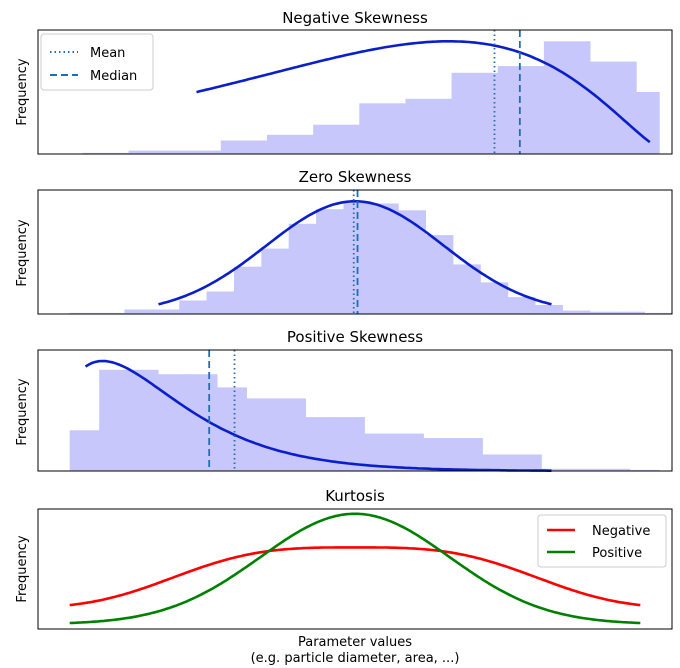 Image resolution: width=680 pixels, height=668 pixels. Describe the element at coordinates (355, 496) in the screenshot. I see `chart-title: Kurtosis` at that location.